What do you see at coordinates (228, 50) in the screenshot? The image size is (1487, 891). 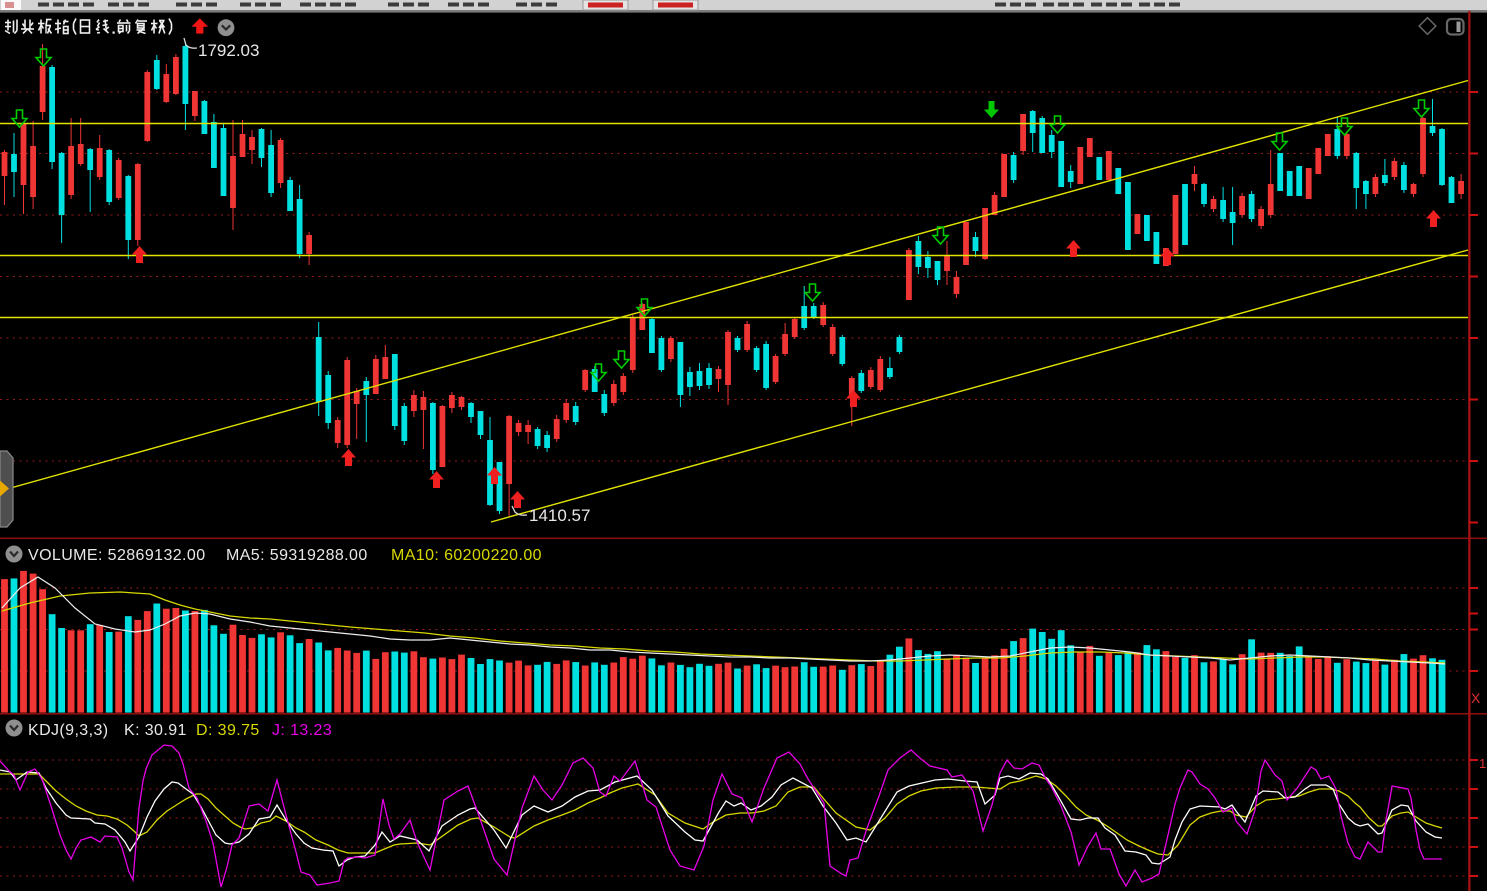 I see `svg-text: 1792.03` at bounding box center [228, 50].